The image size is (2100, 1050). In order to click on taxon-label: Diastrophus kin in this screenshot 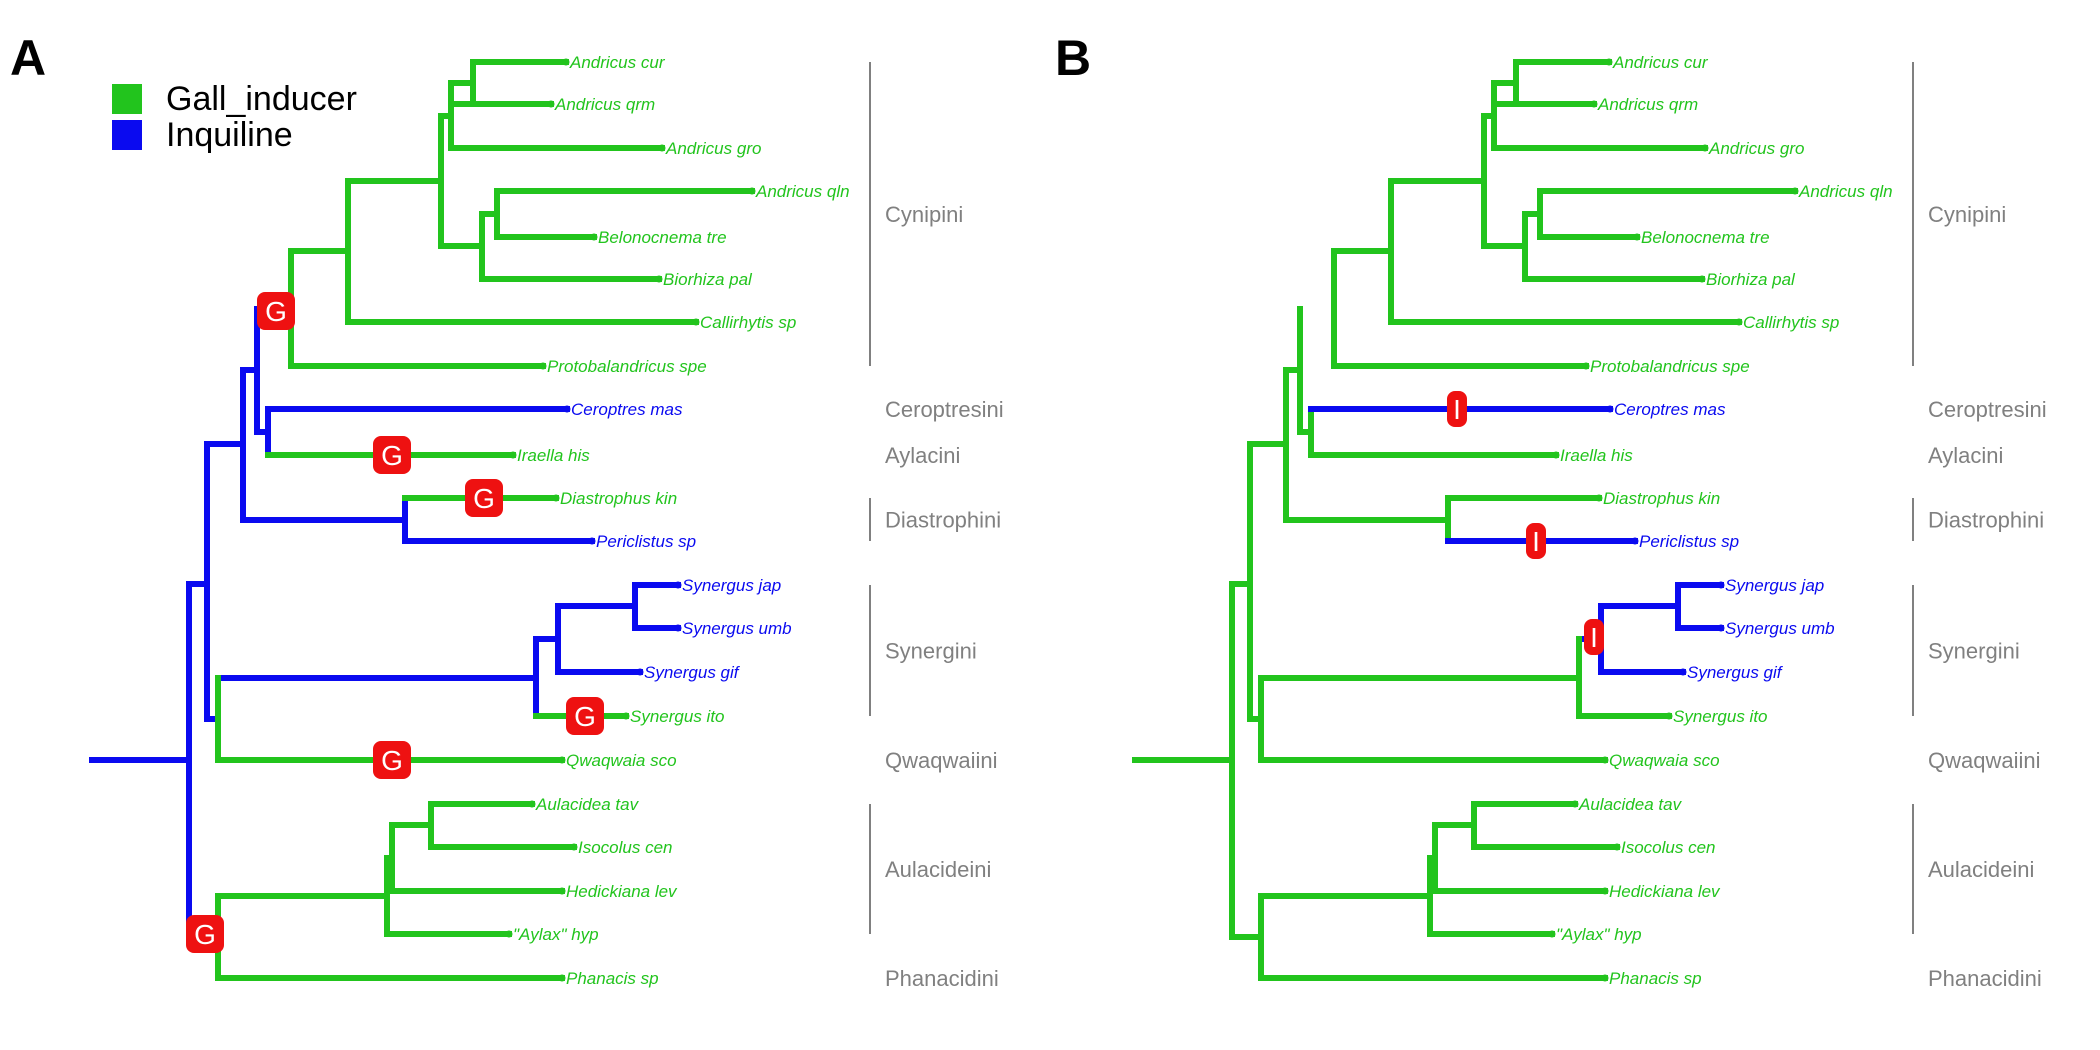, I will do `click(1661, 498)`.